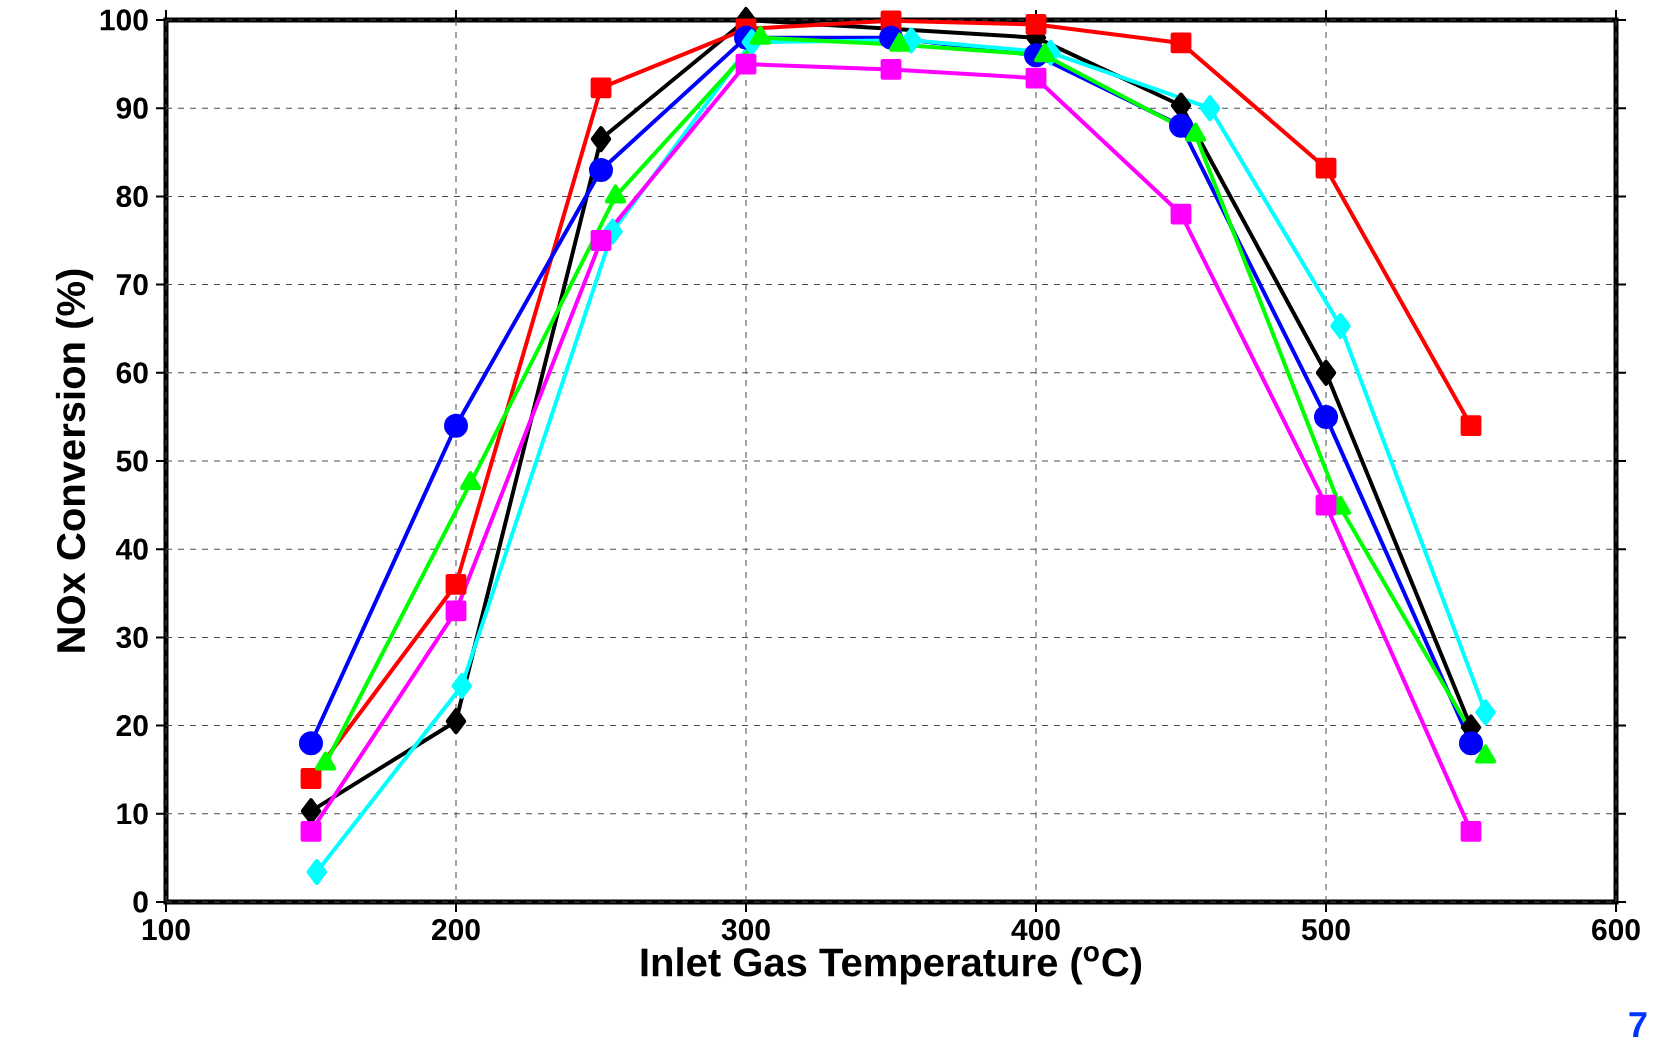  Describe the element at coordinates (891, 965) in the screenshot. I see `x-axis-title: Inlet Gas Temperature ($^{o}$C)` at that location.